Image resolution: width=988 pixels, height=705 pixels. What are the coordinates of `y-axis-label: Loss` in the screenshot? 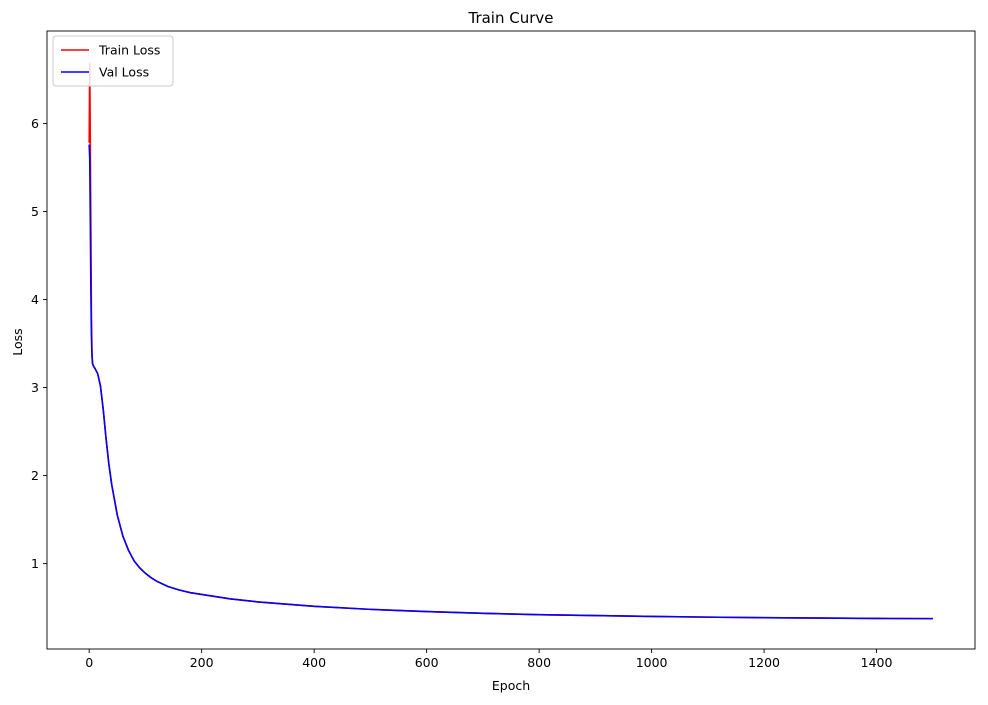 It's located at (17, 341).